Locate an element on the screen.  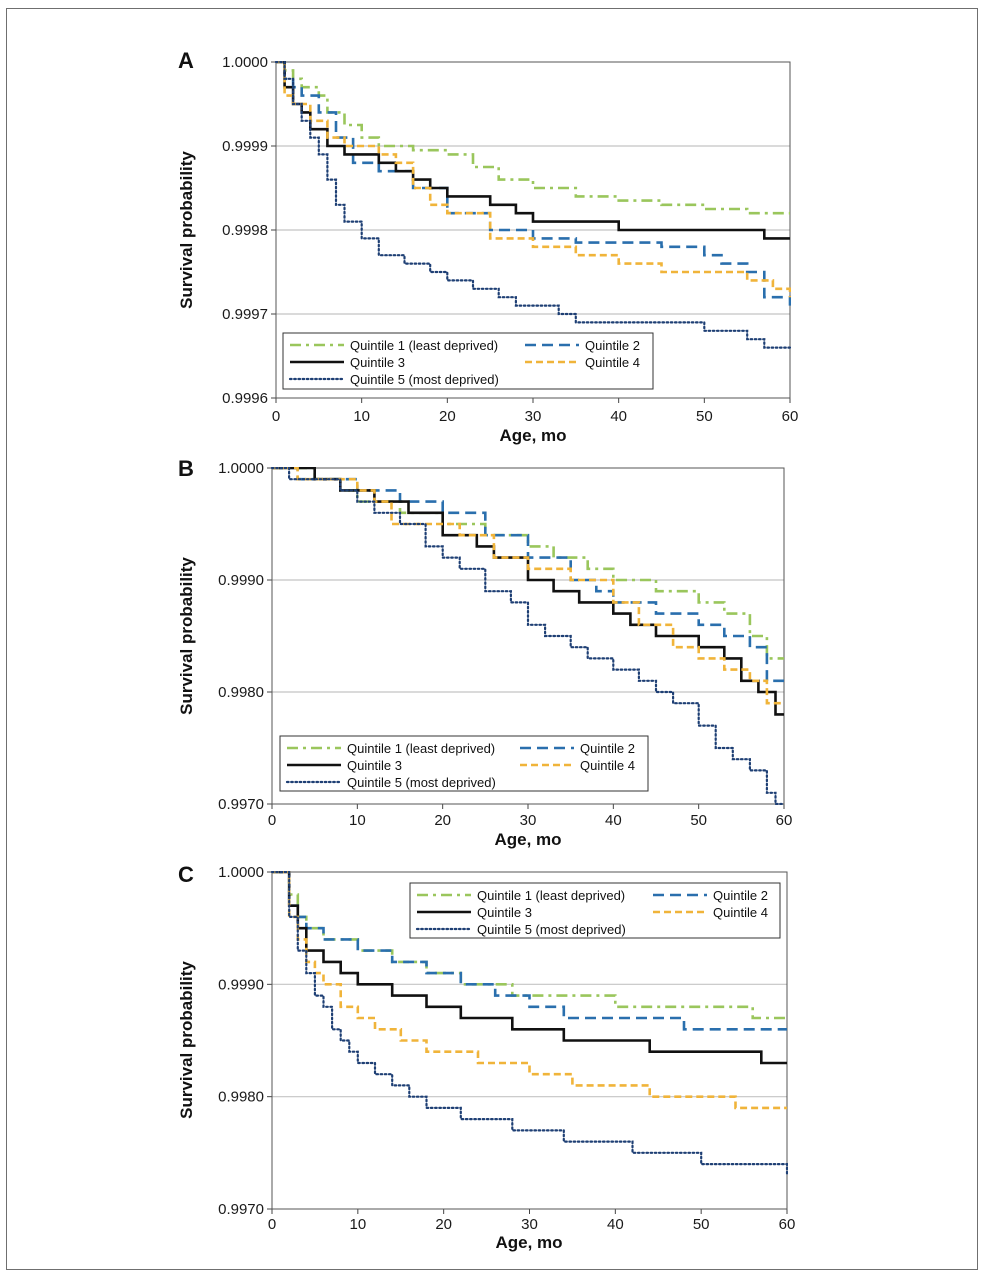
panel-letter: A is located at coordinates (186, 60).